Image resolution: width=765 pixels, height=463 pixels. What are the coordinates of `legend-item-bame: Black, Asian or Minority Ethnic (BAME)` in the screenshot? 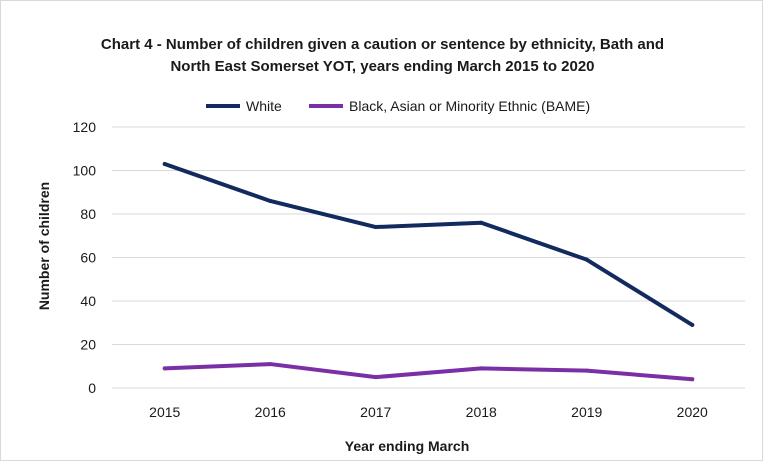 It's located at (449, 106).